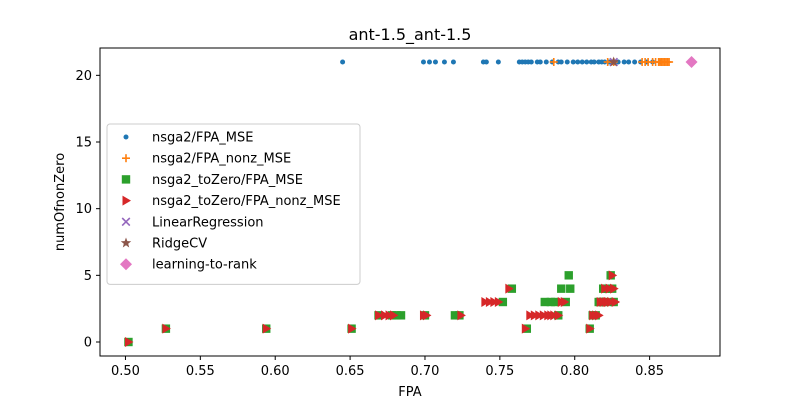 Image resolution: width=800 pixels, height=400 pixels. What do you see at coordinates (200, 371) in the screenshot?
I see `x-tick-label: 0.55` at bounding box center [200, 371].